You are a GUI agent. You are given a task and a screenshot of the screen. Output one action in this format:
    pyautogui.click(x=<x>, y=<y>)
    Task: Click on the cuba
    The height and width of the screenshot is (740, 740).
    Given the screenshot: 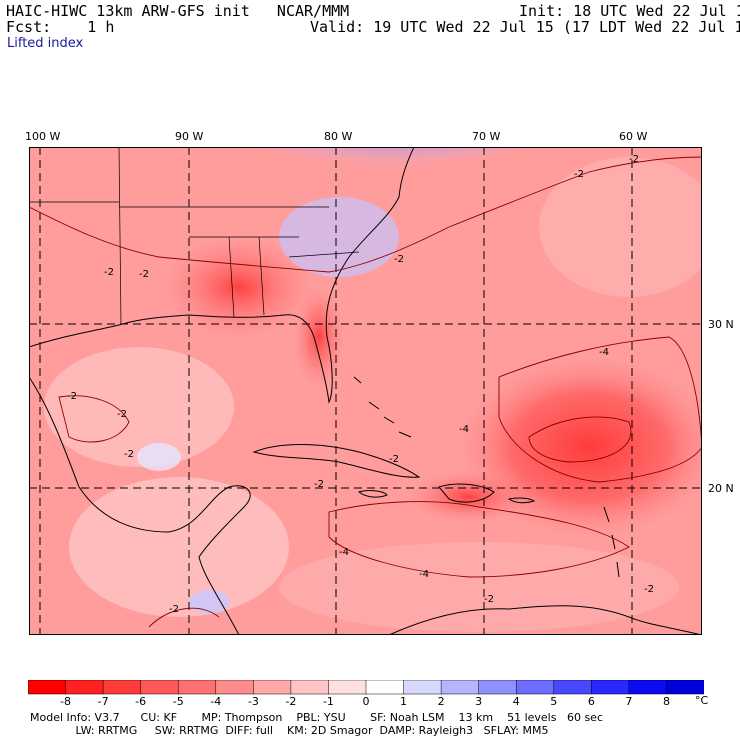 What is the action you would take?
    pyautogui.click(x=336, y=461)
    